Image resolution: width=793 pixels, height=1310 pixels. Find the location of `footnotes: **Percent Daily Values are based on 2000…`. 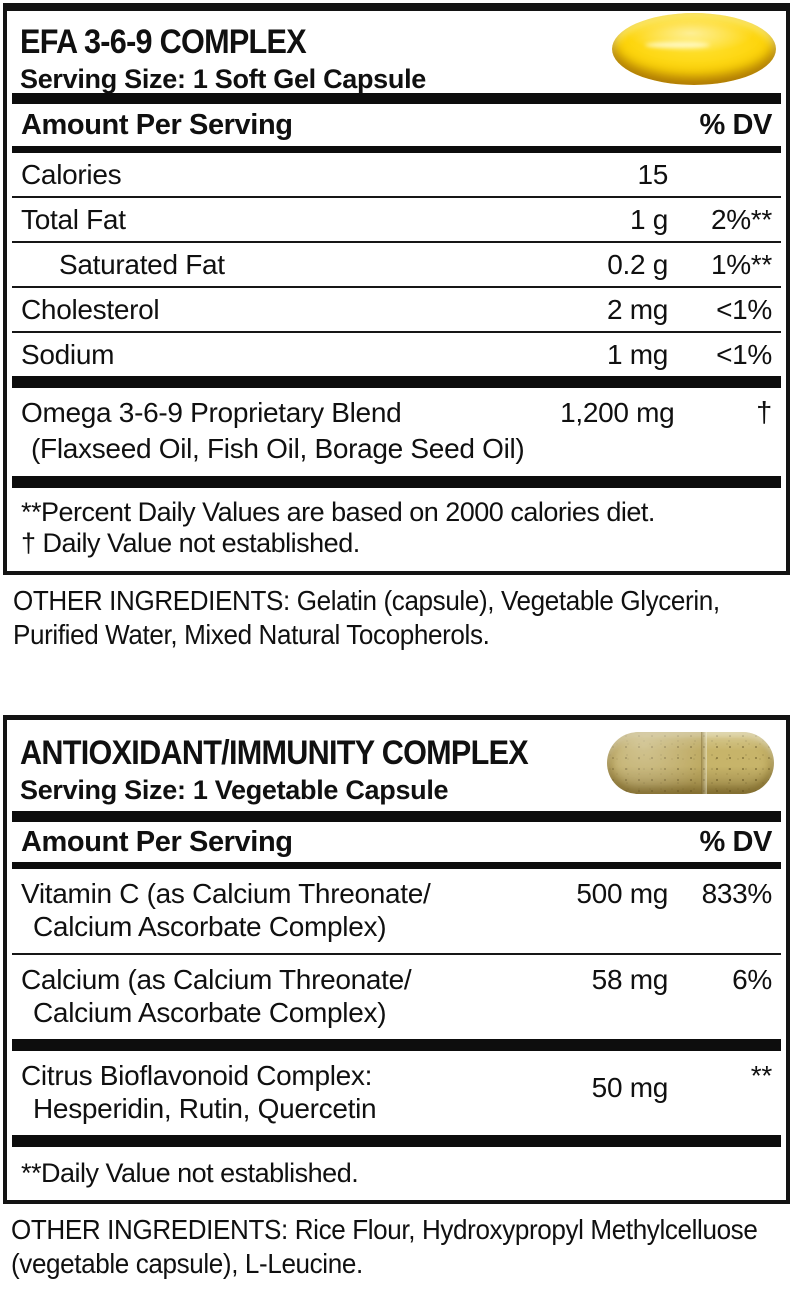

footnotes: **Percent Daily Values are based on 2000… is located at coordinates (396, 523).